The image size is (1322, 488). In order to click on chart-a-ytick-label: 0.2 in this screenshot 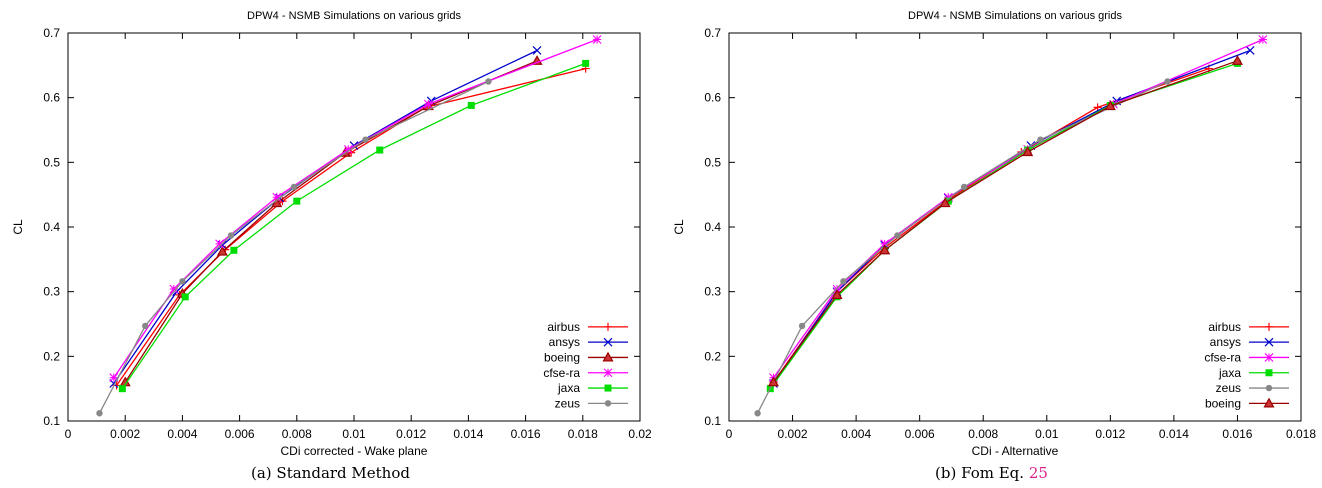, I will do `click(51, 356)`.